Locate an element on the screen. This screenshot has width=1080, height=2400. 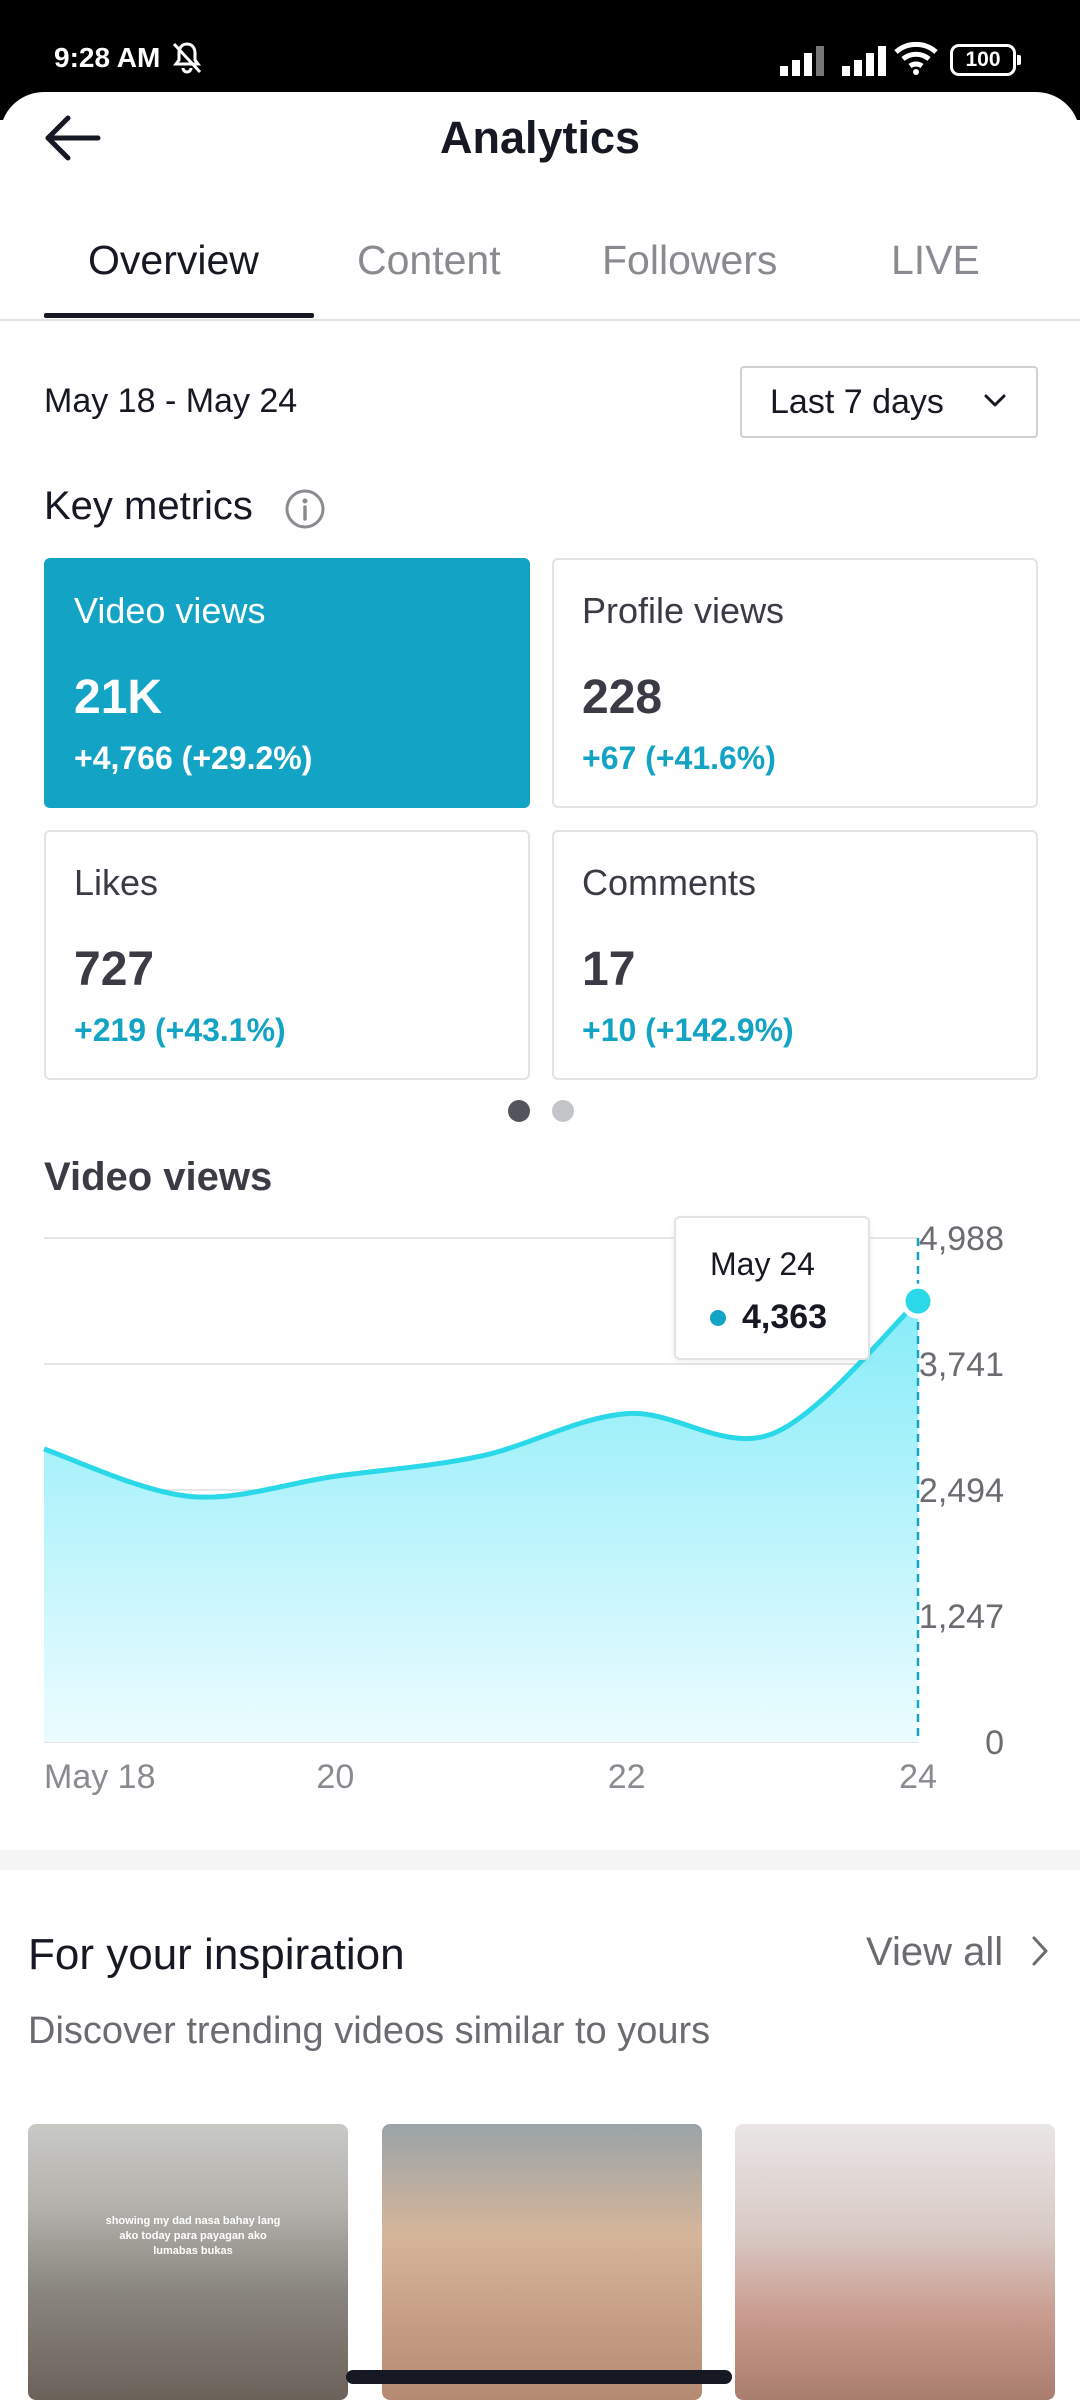
muted-bell-icon is located at coordinates (187, 58).